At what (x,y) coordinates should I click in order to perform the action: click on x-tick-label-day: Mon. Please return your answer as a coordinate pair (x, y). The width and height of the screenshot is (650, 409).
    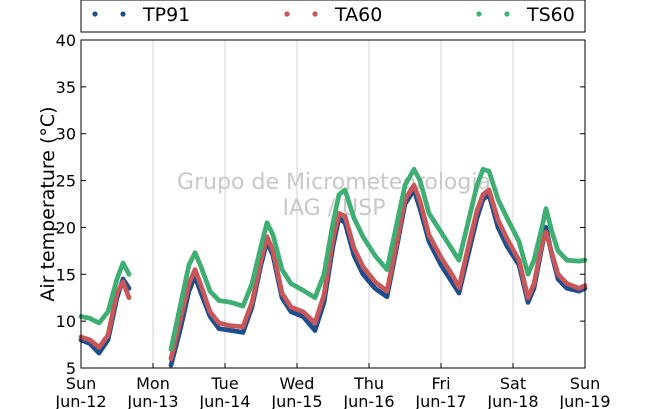
    Looking at the image, I should click on (153, 383).